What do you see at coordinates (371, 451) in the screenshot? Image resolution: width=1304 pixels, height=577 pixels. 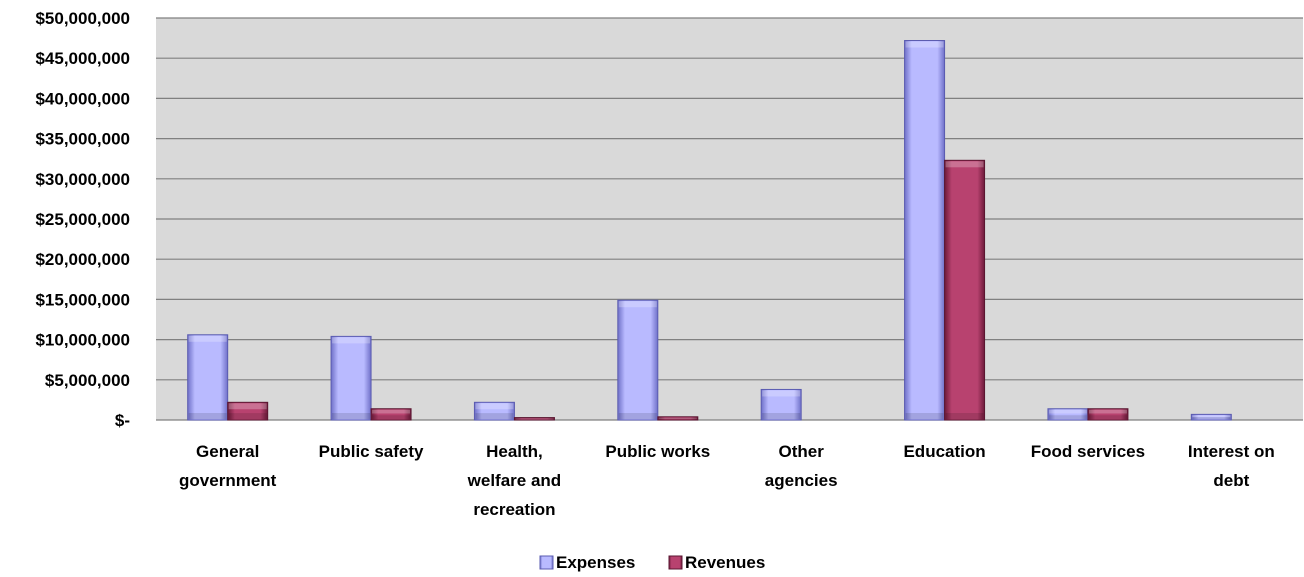 I see `x-category-label: Public safety` at bounding box center [371, 451].